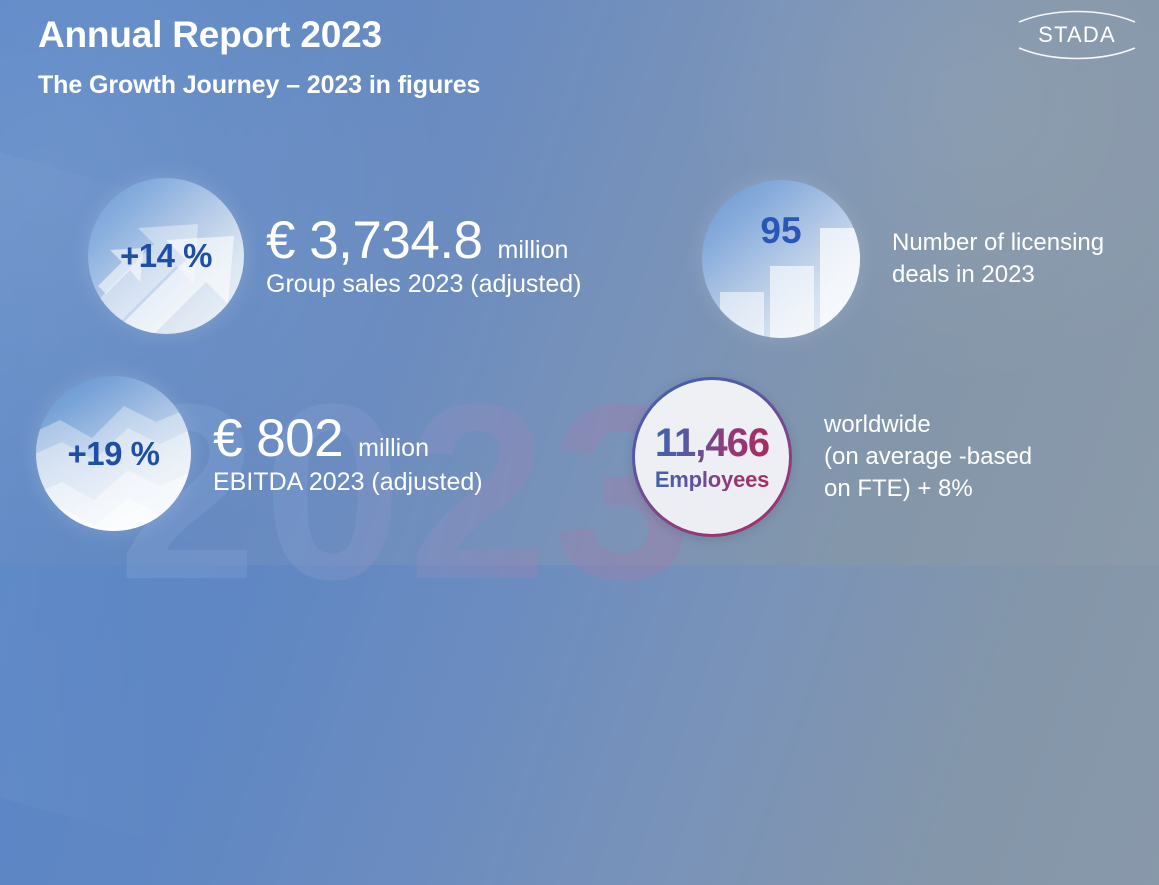 The height and width of the screenshot is (885, 1159). I want to click on ebitda-badge-circle: +19 %, so click(113, 453).